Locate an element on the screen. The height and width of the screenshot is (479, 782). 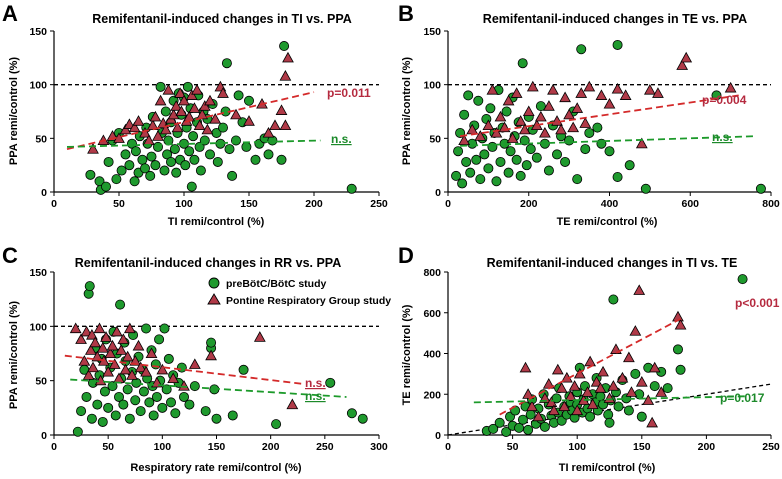
panel-d-red-fit-label: p<0.001 is located at coordinates (757, 303).